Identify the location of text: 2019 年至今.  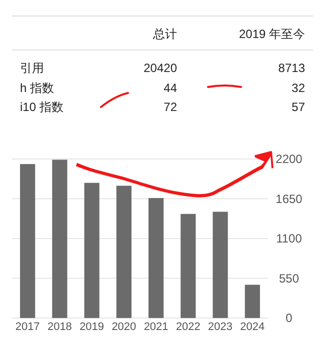
(271, 34).